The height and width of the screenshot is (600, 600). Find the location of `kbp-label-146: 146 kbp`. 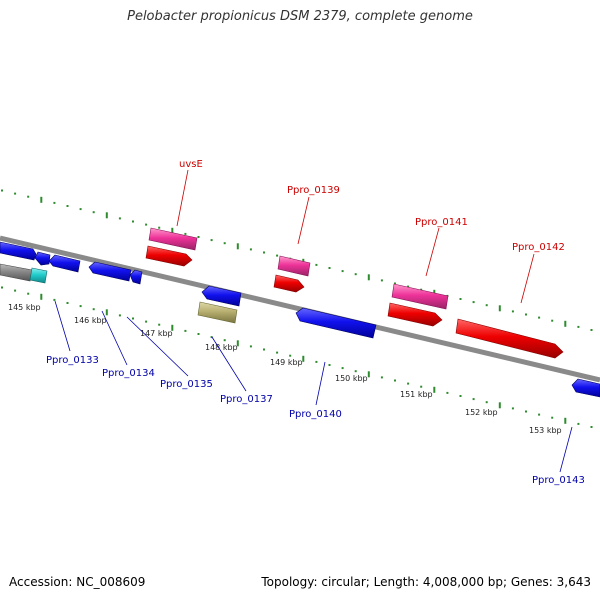

kbp-label-146: 146 kbp is located at coordinates (90, 320).